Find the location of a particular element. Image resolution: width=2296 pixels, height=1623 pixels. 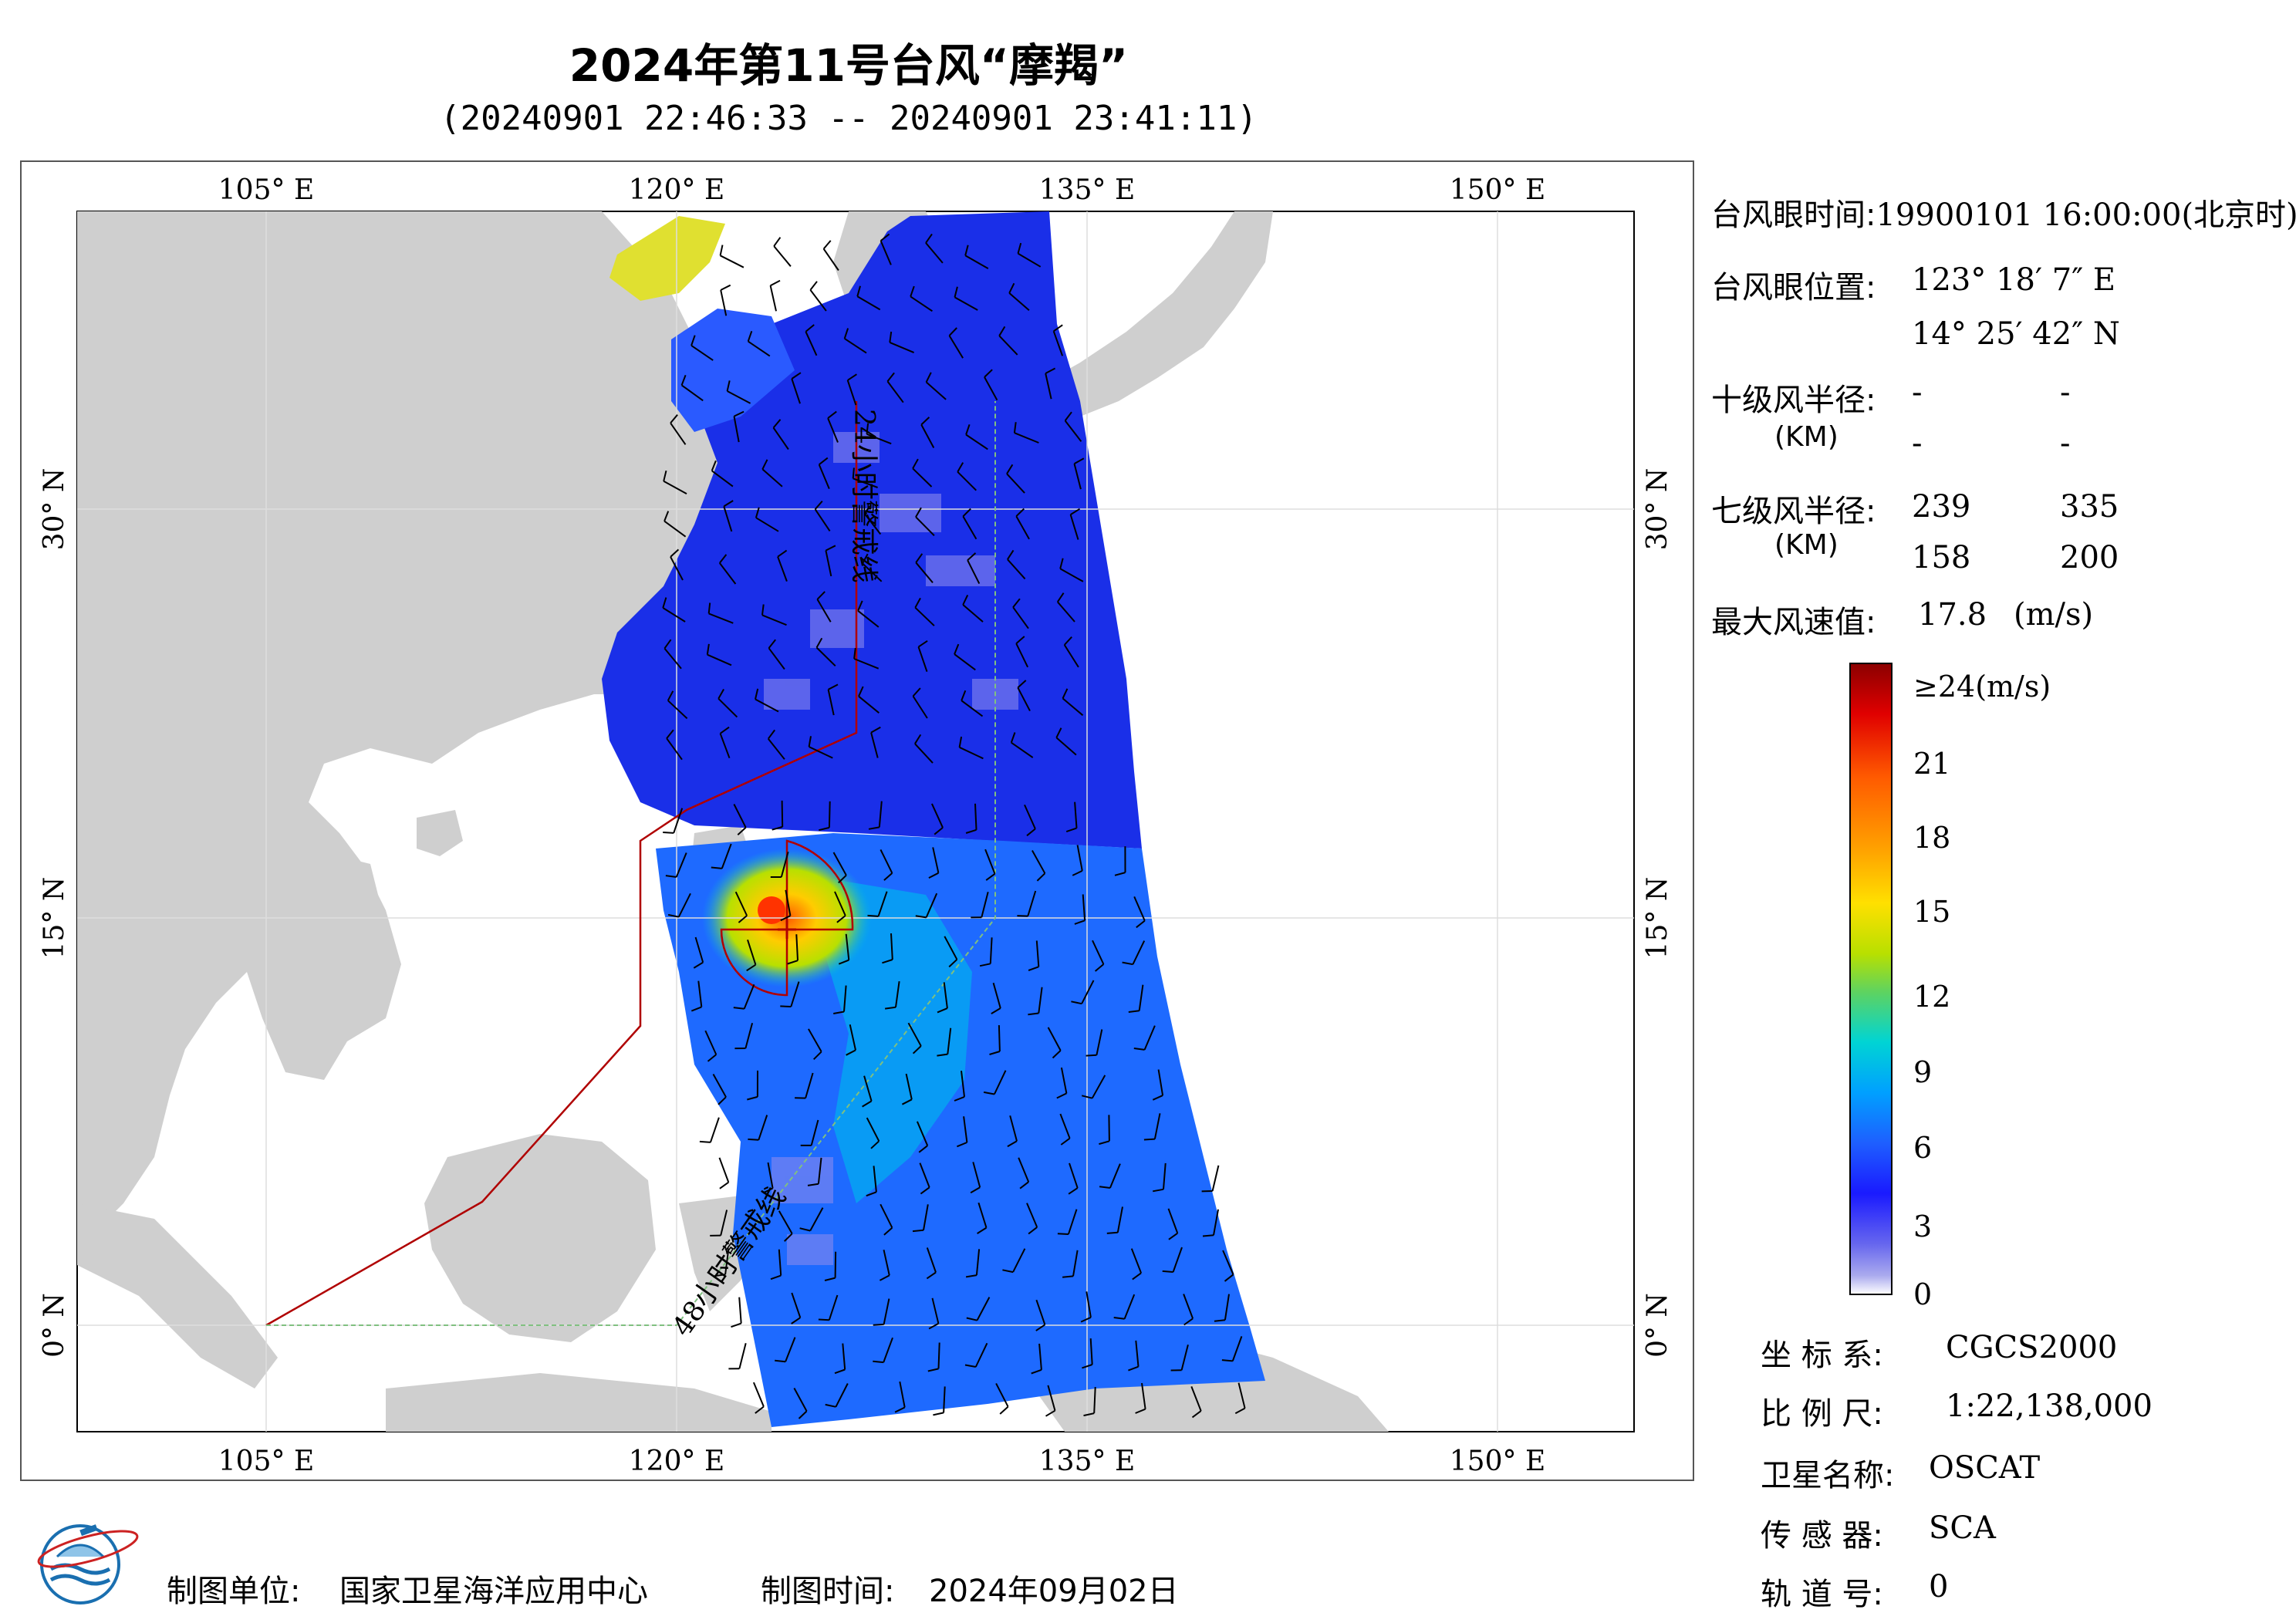

eye-time-value: 19900101 16:00:00(北京时) is located at coordinates (2086, 215).